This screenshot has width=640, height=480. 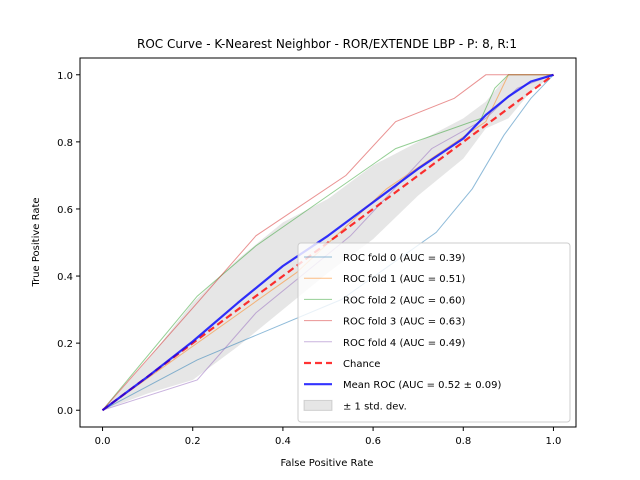 What do you see at coordinates (373, 441) in the screenshot?
I see `x-tick-label: 0.6` at bounding box center [373, 441].